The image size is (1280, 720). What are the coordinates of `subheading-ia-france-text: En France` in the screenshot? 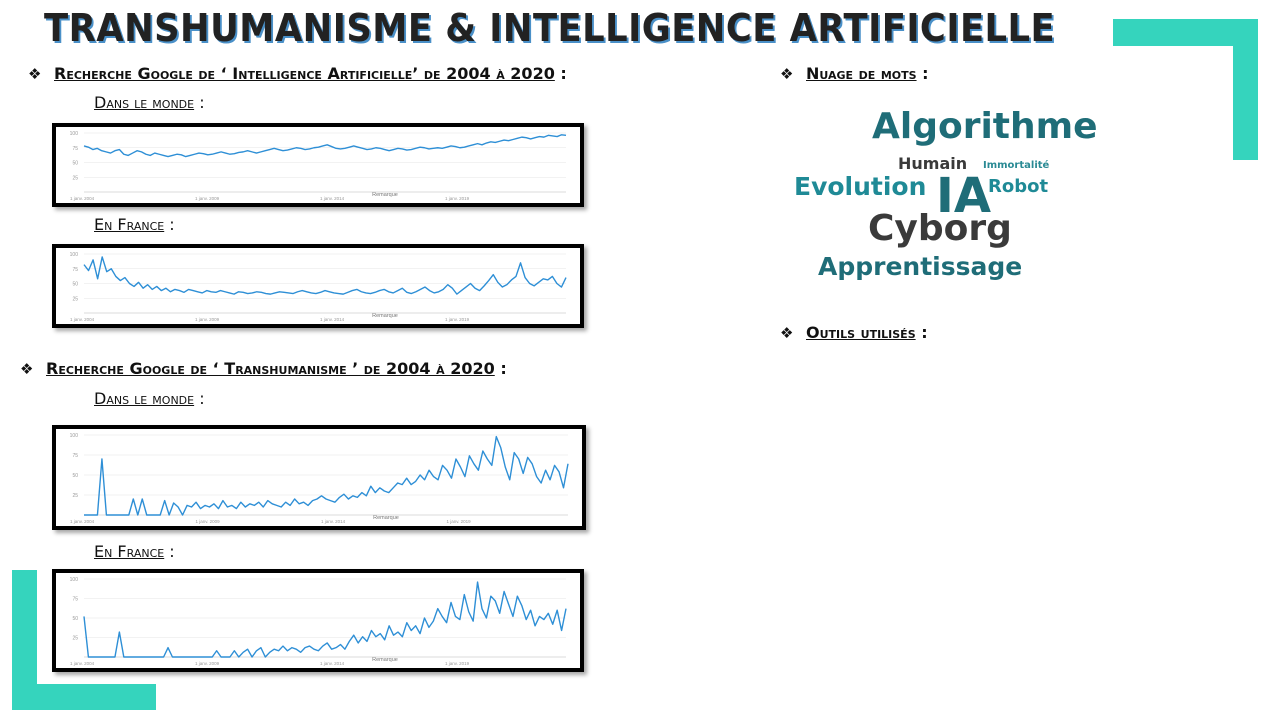 It's located at (129, 224).